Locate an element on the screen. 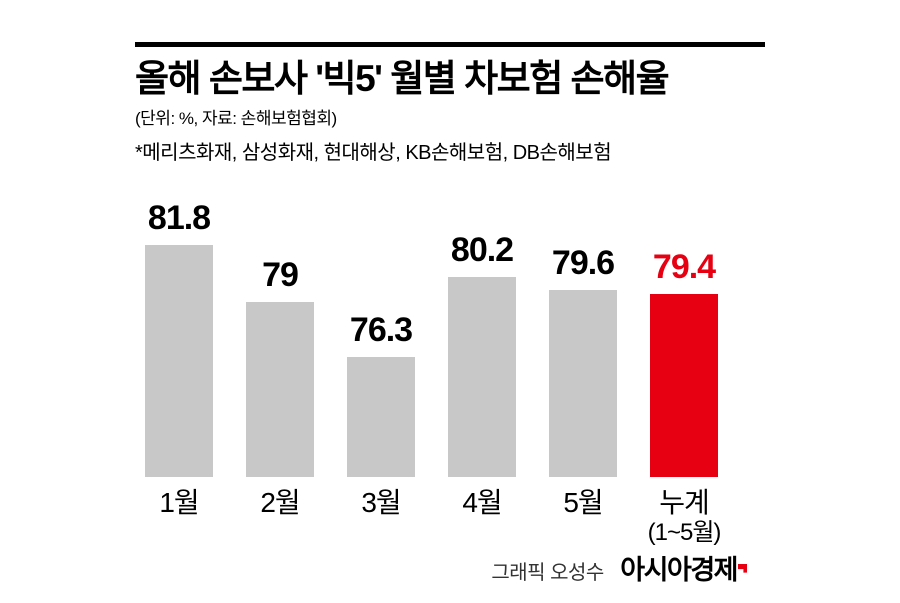 Image resolution: width=900 pixels, height=603 pixels. bar-column: 79.4 누계 (1~5월) is located at coordinates (684, 400).